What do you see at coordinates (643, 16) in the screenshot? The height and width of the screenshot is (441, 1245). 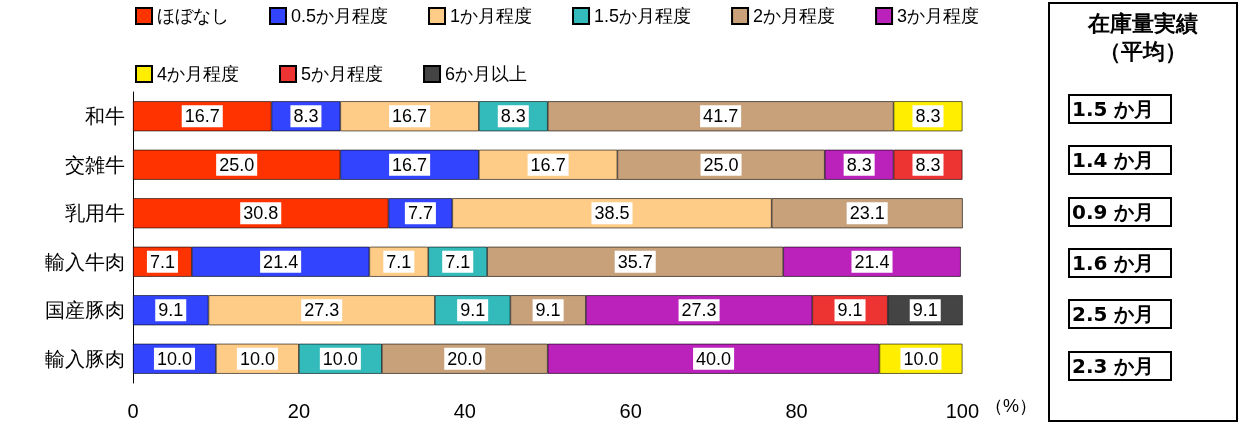 I see `legend-label: 1.5か月程度` at bounding box center [643, 16].